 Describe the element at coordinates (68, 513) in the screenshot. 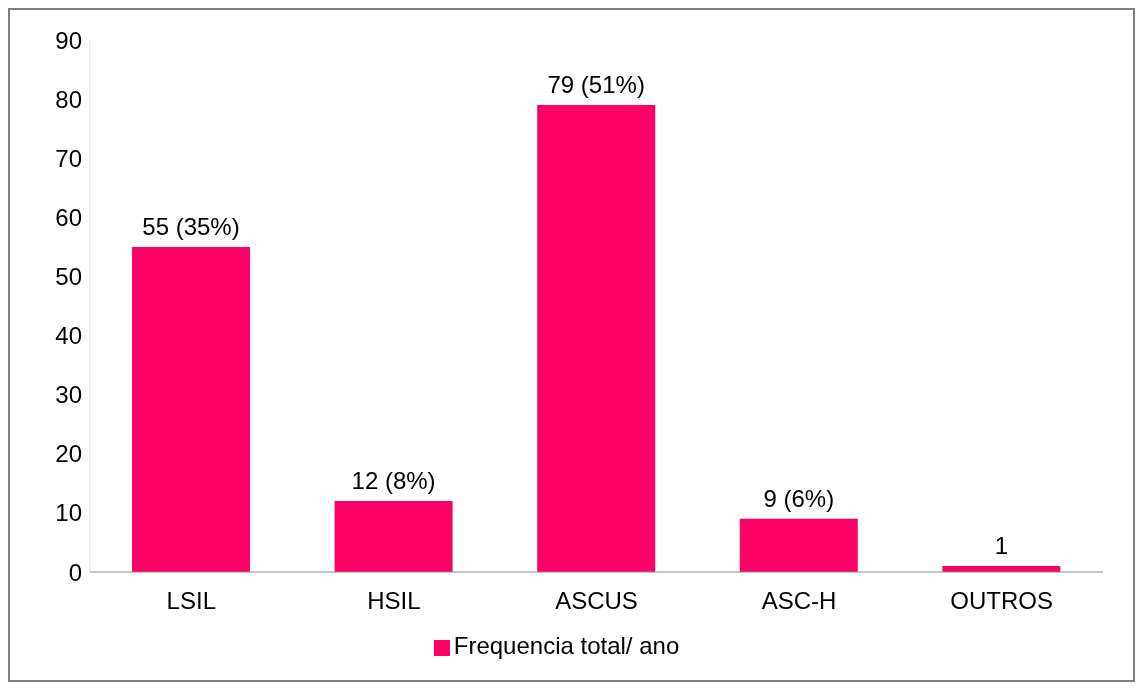

I see `y-tick-label: 10` at that location.